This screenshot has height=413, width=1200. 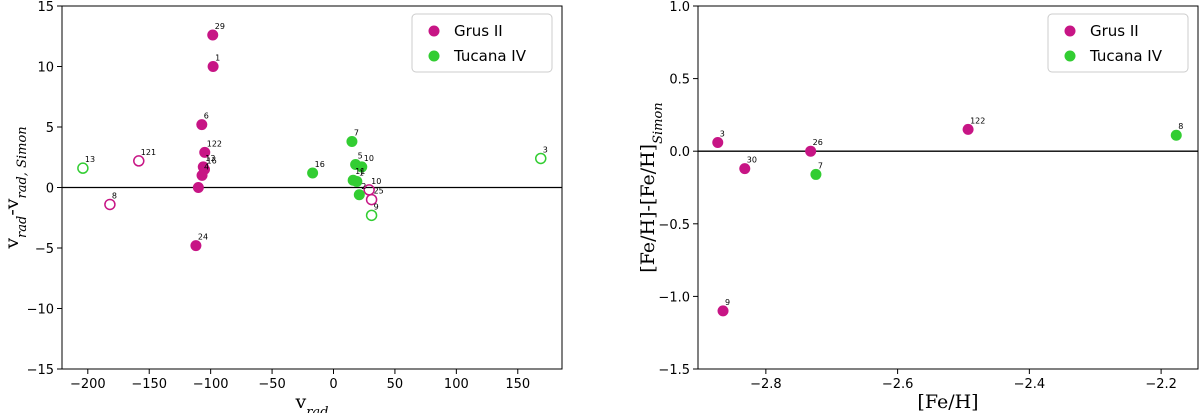 What do you see at coordinates (311, 402) in the screenshot?
I see `x-axis-label: vrad` at bounding box center [311, 402].